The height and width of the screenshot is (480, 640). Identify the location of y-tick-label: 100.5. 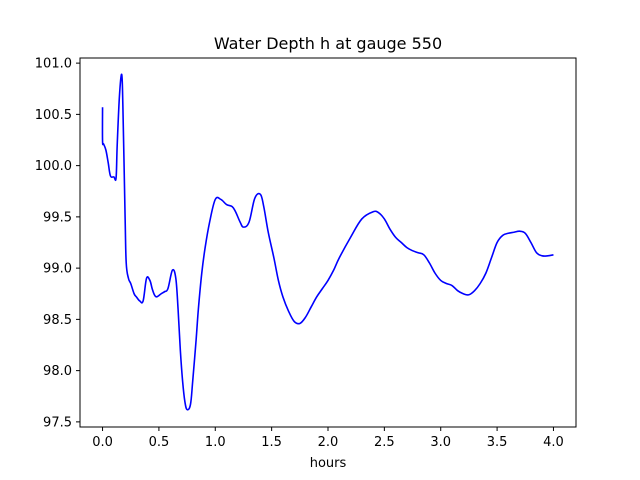
(53, 115).